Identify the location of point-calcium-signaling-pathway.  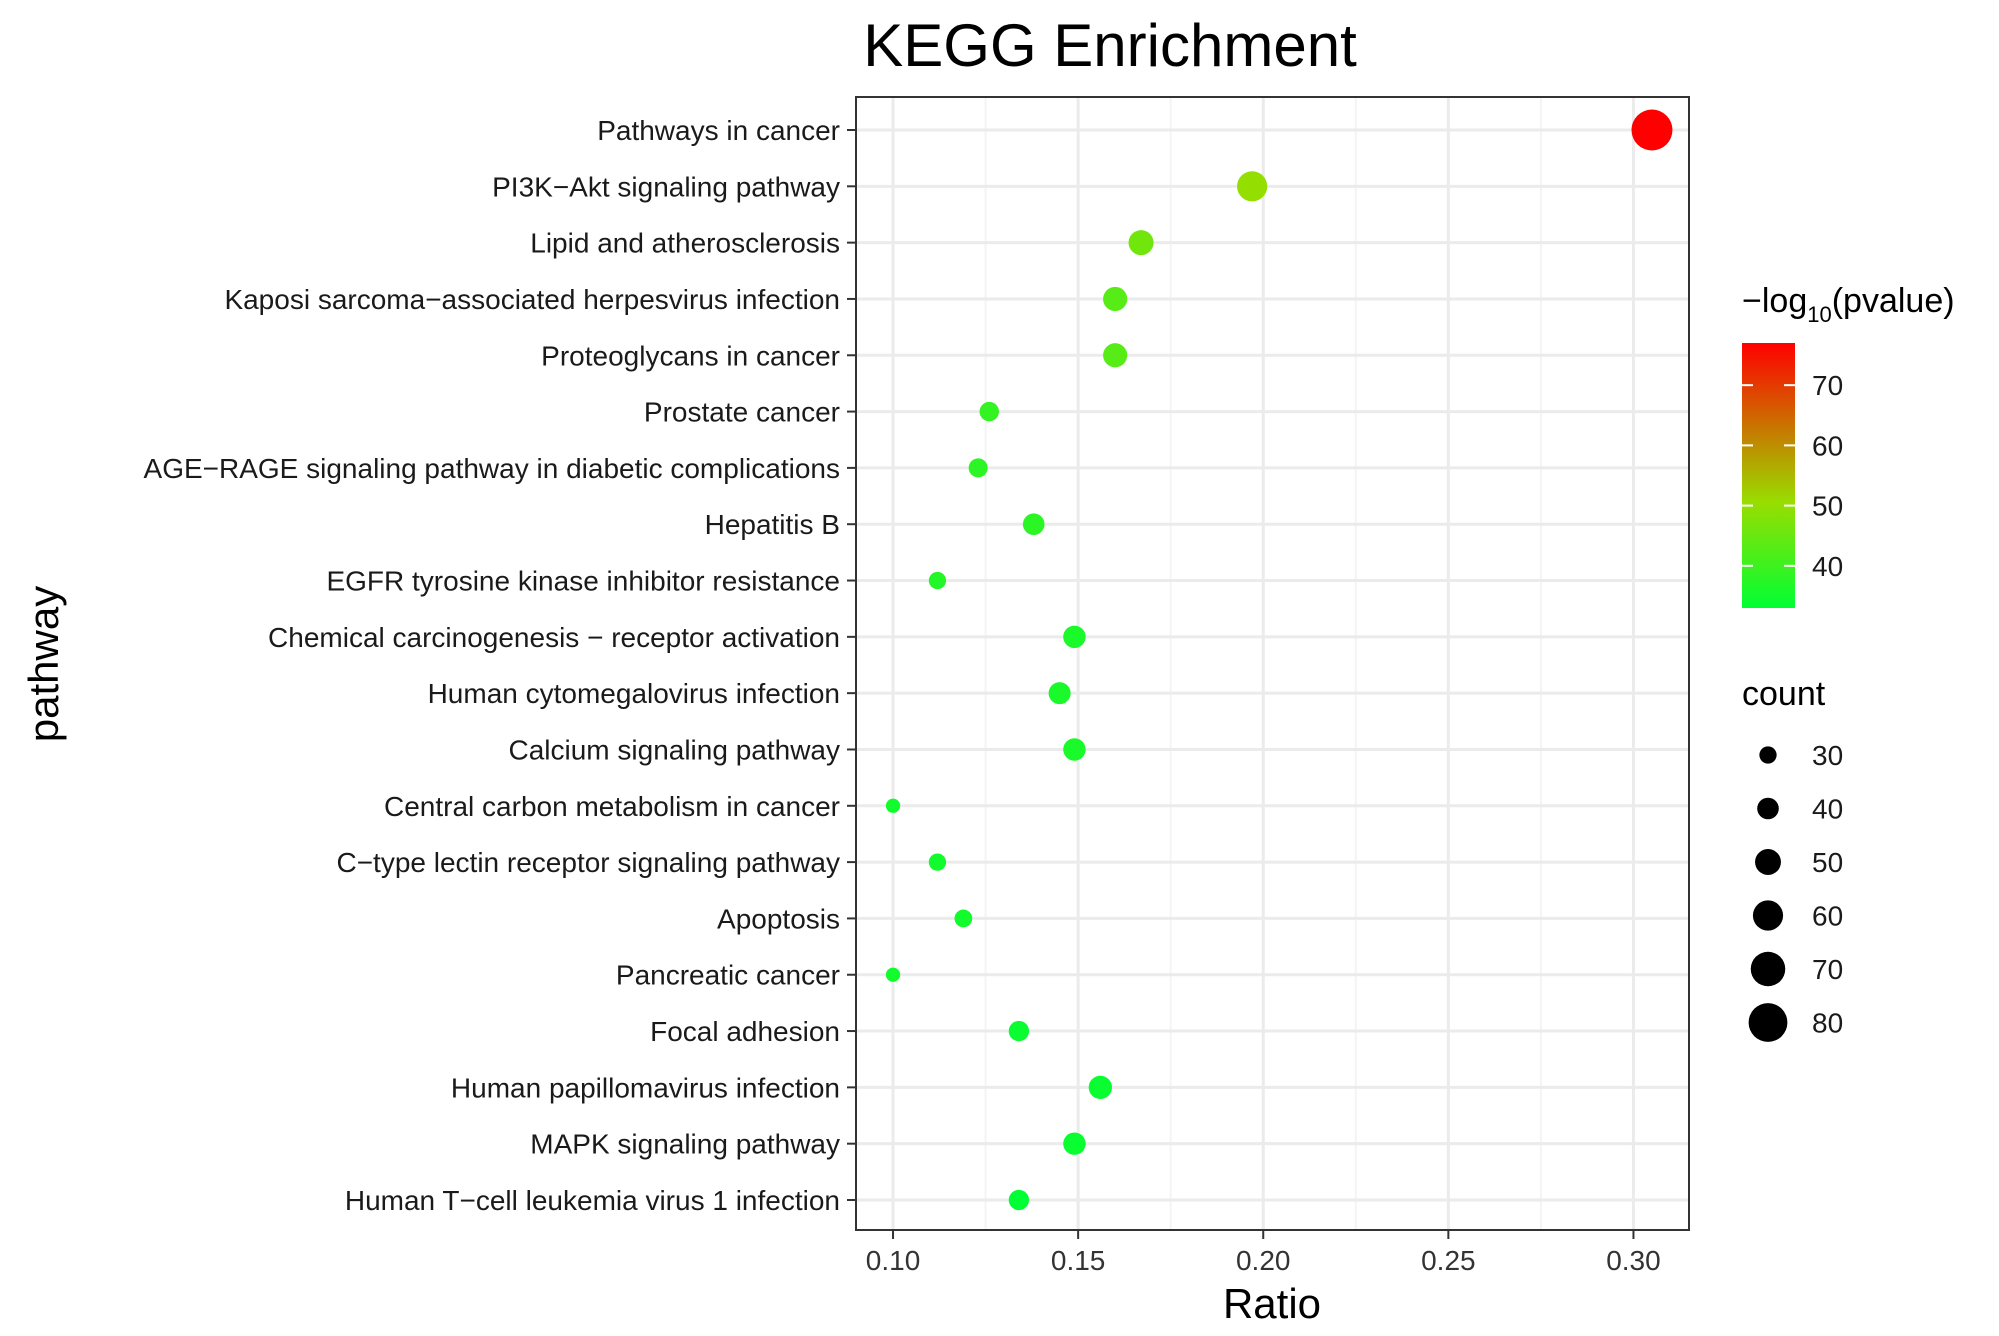
(1074, 749).